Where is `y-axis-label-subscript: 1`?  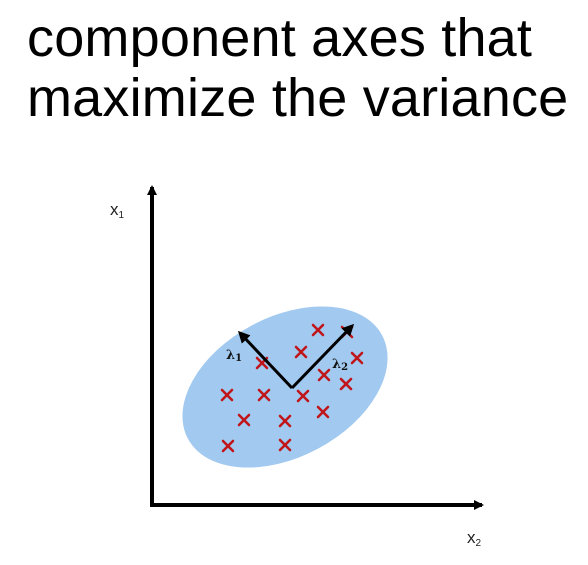 y-axis-label-subscript: 1 is located at coordinates (122, 215).